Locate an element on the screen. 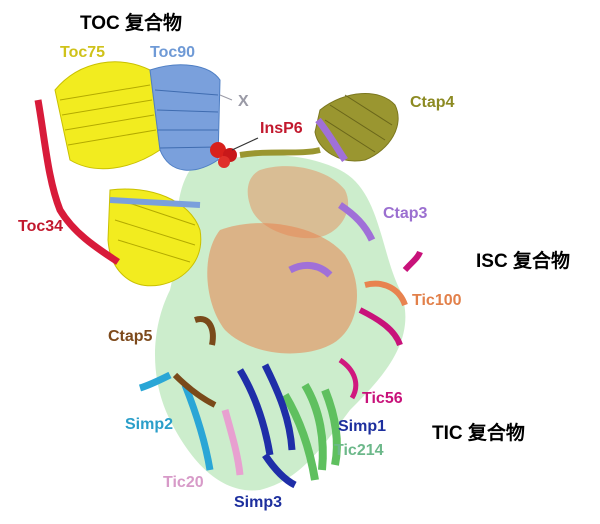  label-tic20: Tic20 is located at coordinates (183, 482).